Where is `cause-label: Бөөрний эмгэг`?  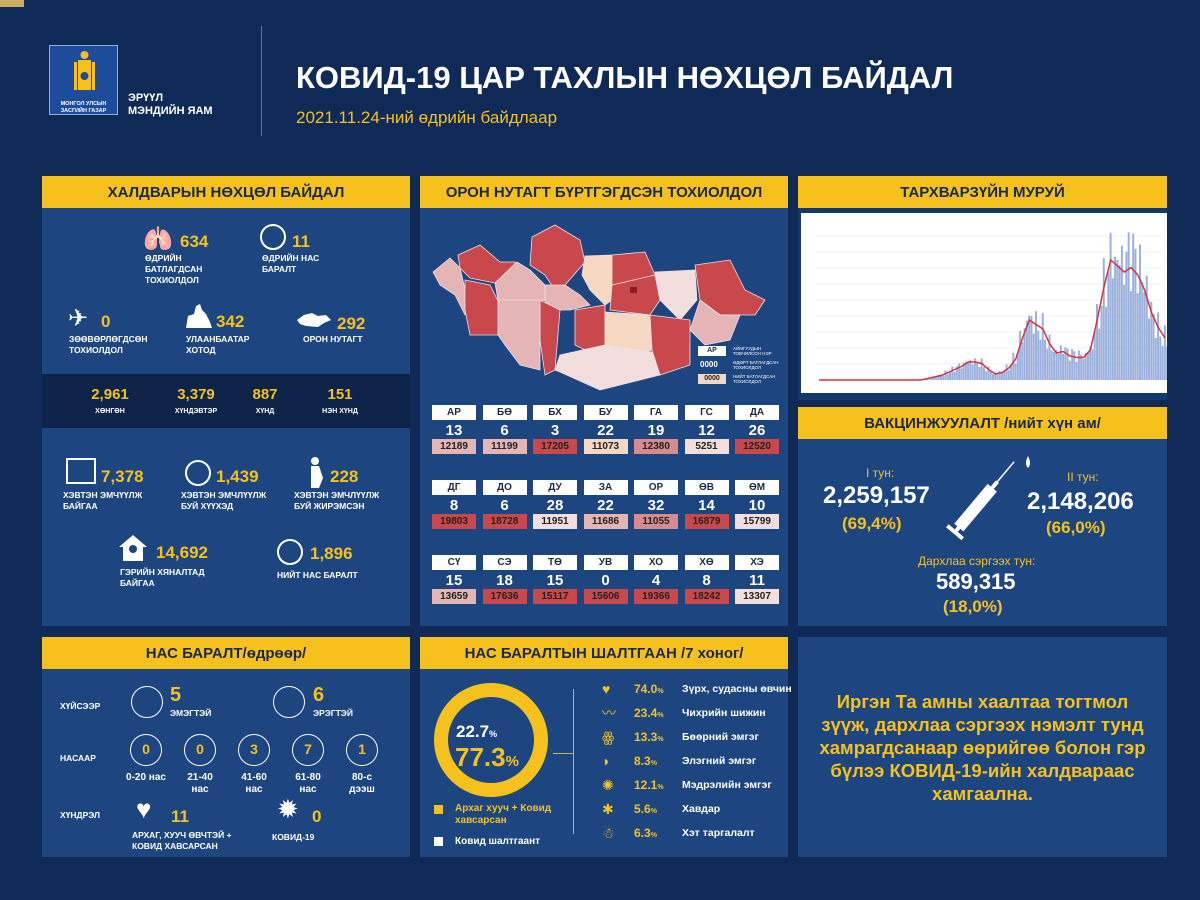
cause-label: Бөөрний эмгэг is located at coordinates (720, 737).